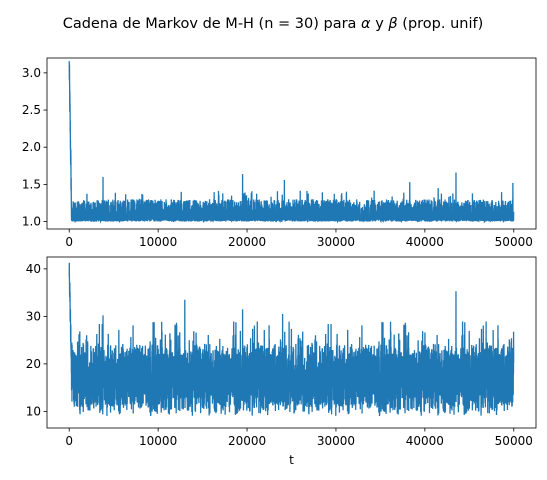 This screenshot has width=547, height=480. I want to click on y-tick-label: 10, so click(33, 411).